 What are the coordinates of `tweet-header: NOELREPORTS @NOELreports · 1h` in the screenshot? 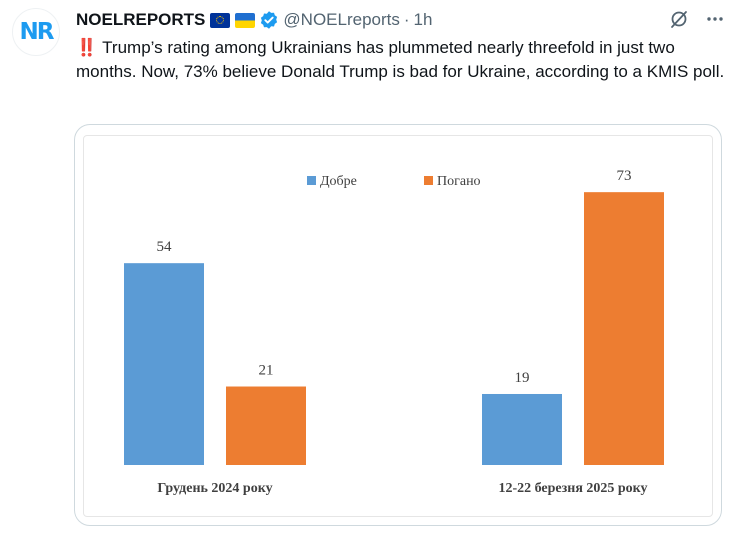 It's located at (400, 20).